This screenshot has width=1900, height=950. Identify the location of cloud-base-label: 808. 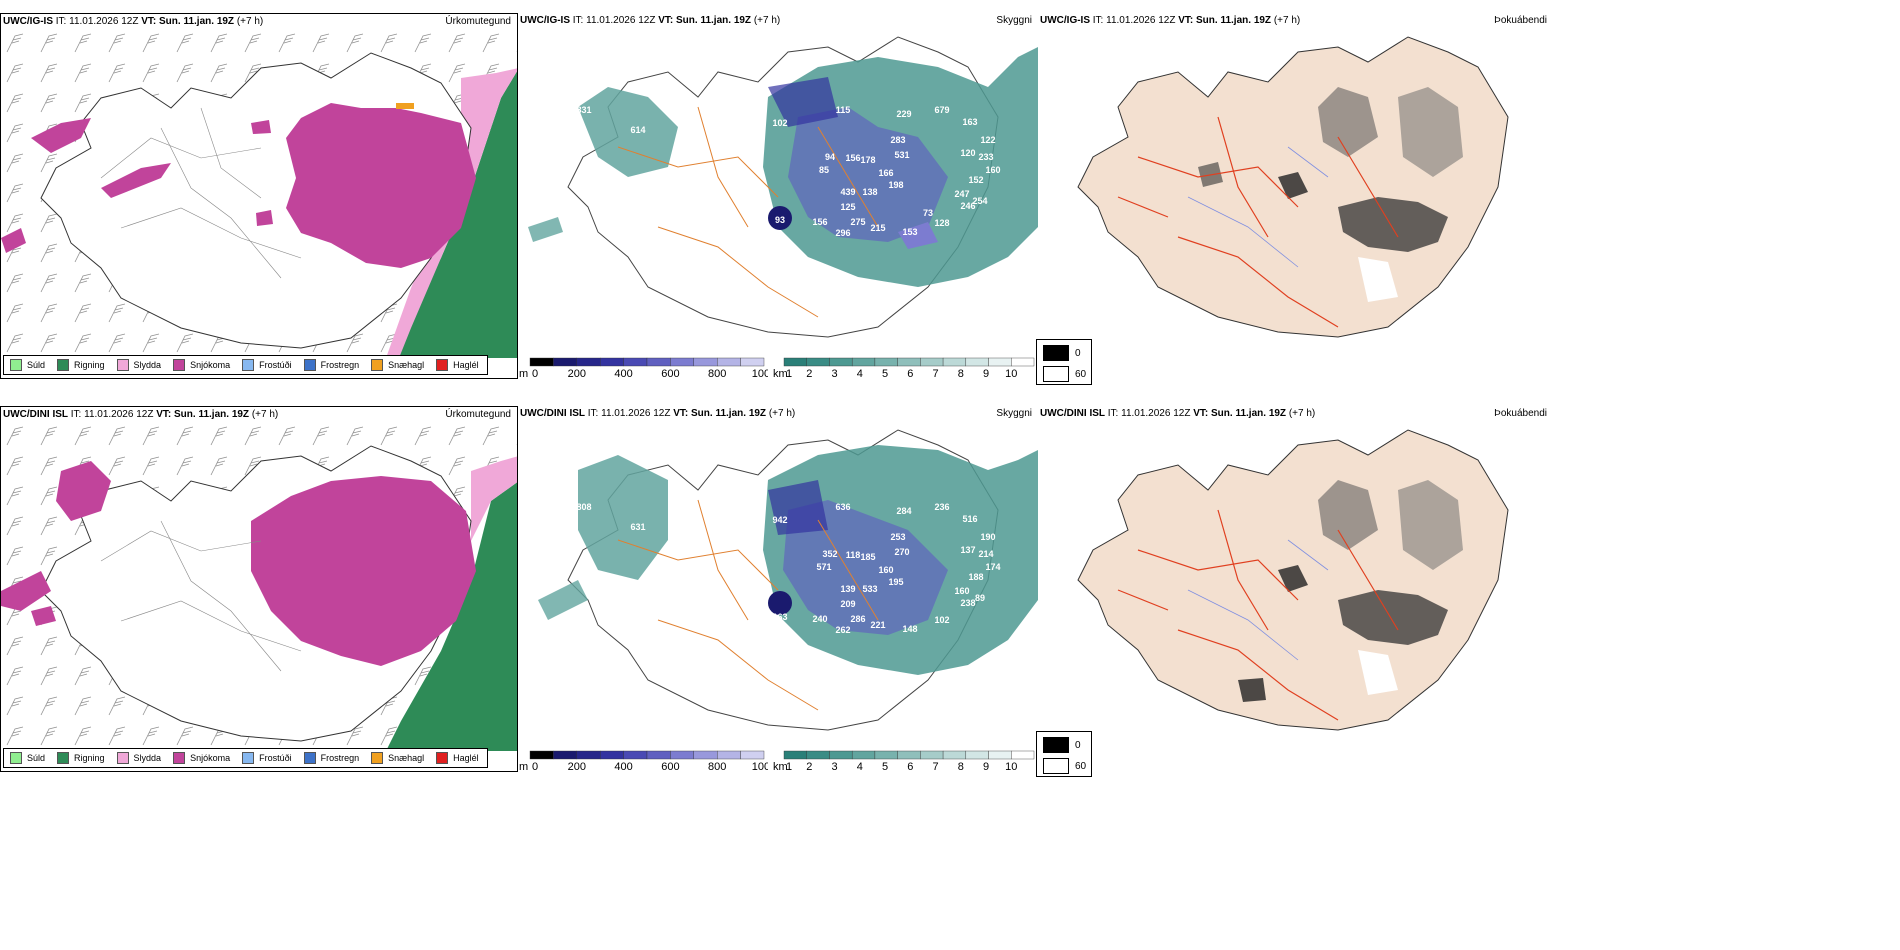
(583, 507).